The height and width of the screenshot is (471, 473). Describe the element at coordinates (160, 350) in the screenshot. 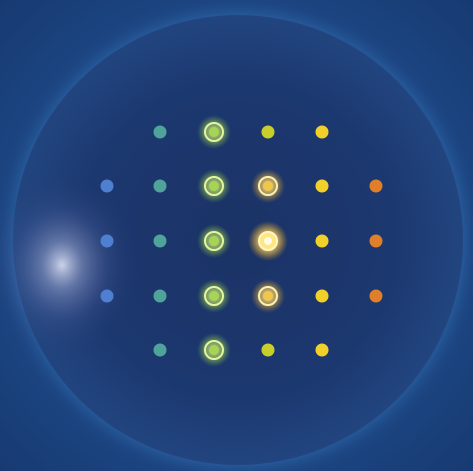

I see `dot-teal-r5c2` at that location.